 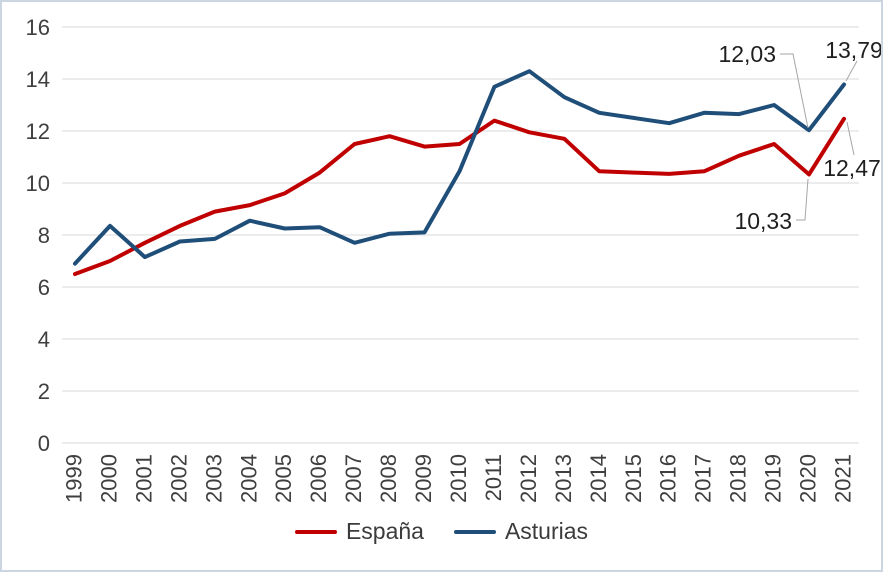 I want to click on x-tick-label: 2009, so click(x=423, y=478).